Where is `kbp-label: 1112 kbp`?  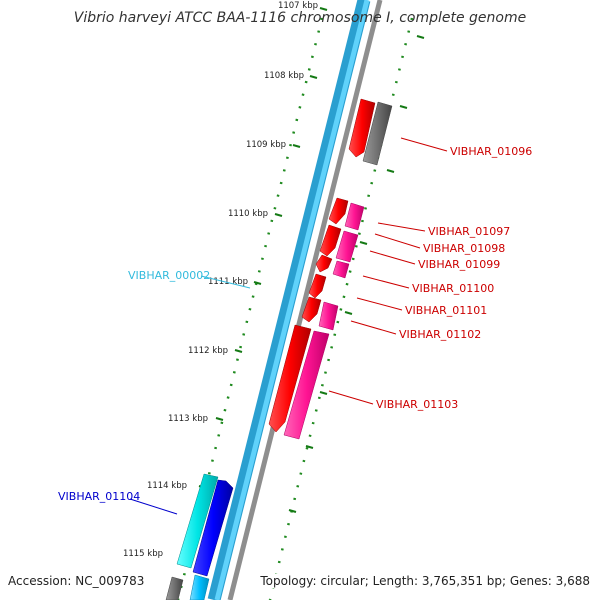
kbp-label: 1112 kbp is located at coordinates (208, 351).